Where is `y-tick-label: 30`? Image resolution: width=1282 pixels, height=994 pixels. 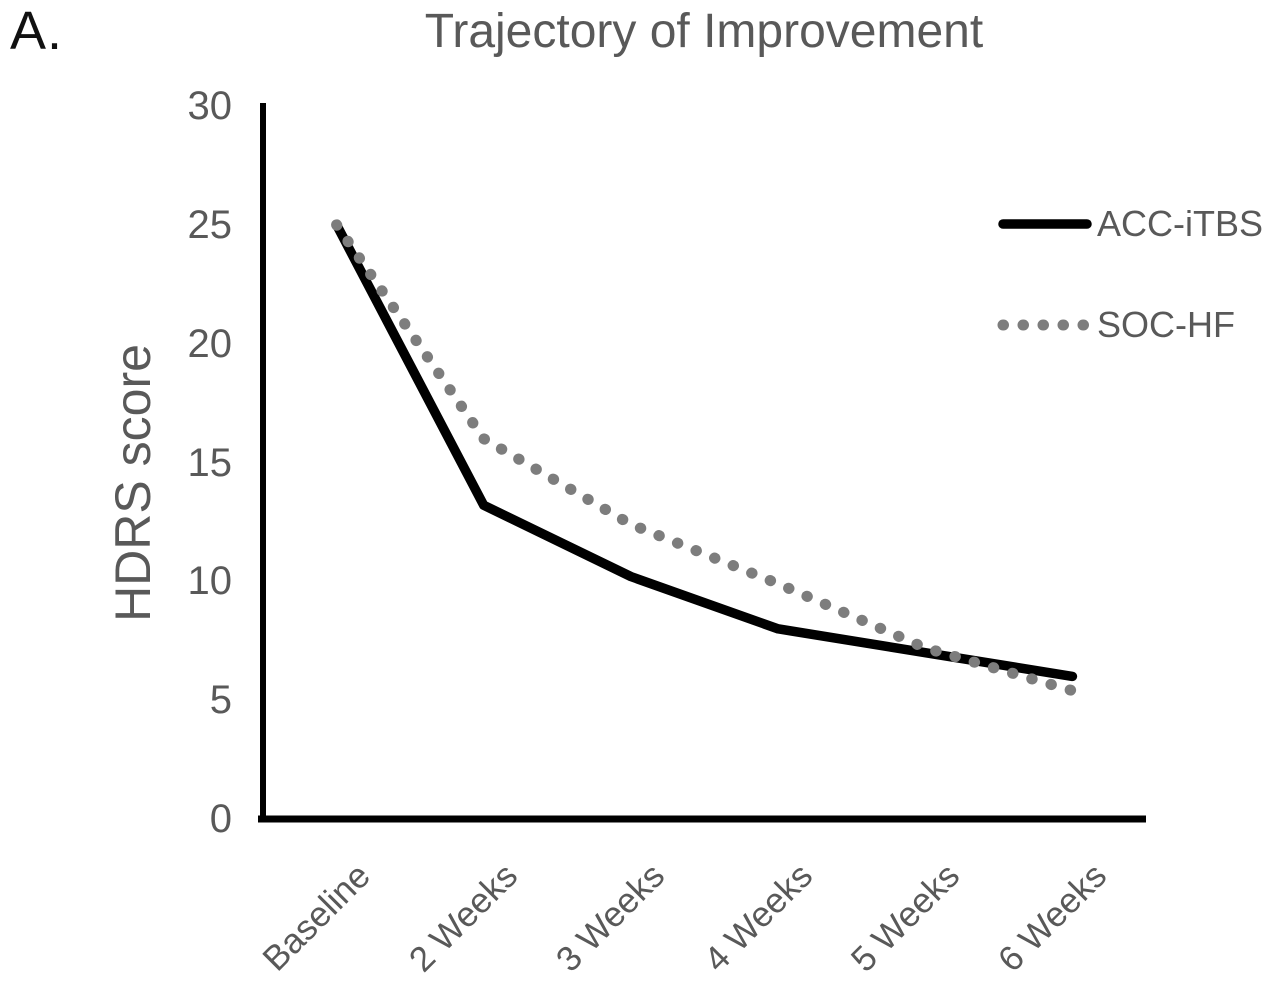
y-tick-label: 30 is located at coordinates (210, 106).